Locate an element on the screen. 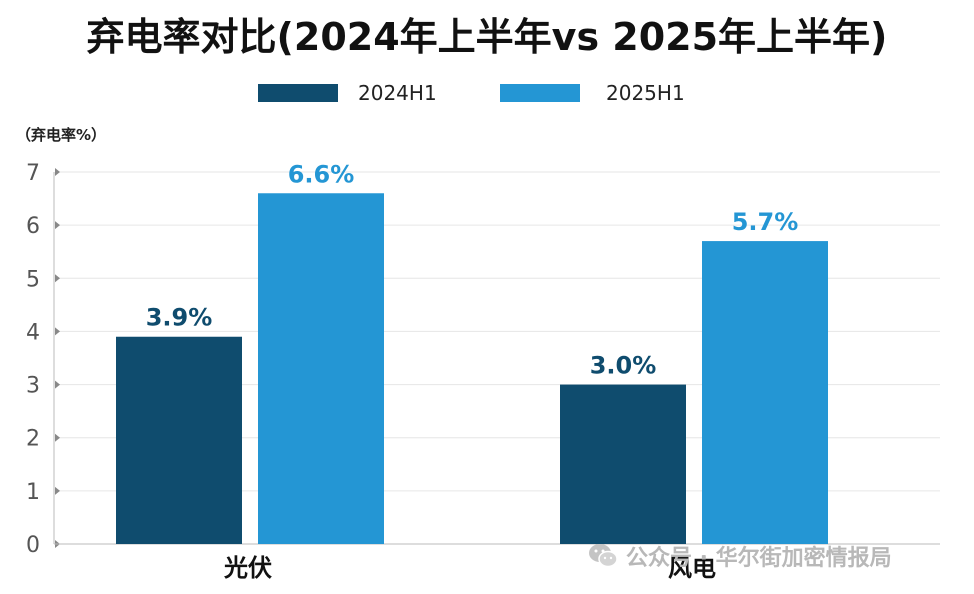 The image size is (974, 594). y-tick-label: 6 is located at coordinates (33, 226).